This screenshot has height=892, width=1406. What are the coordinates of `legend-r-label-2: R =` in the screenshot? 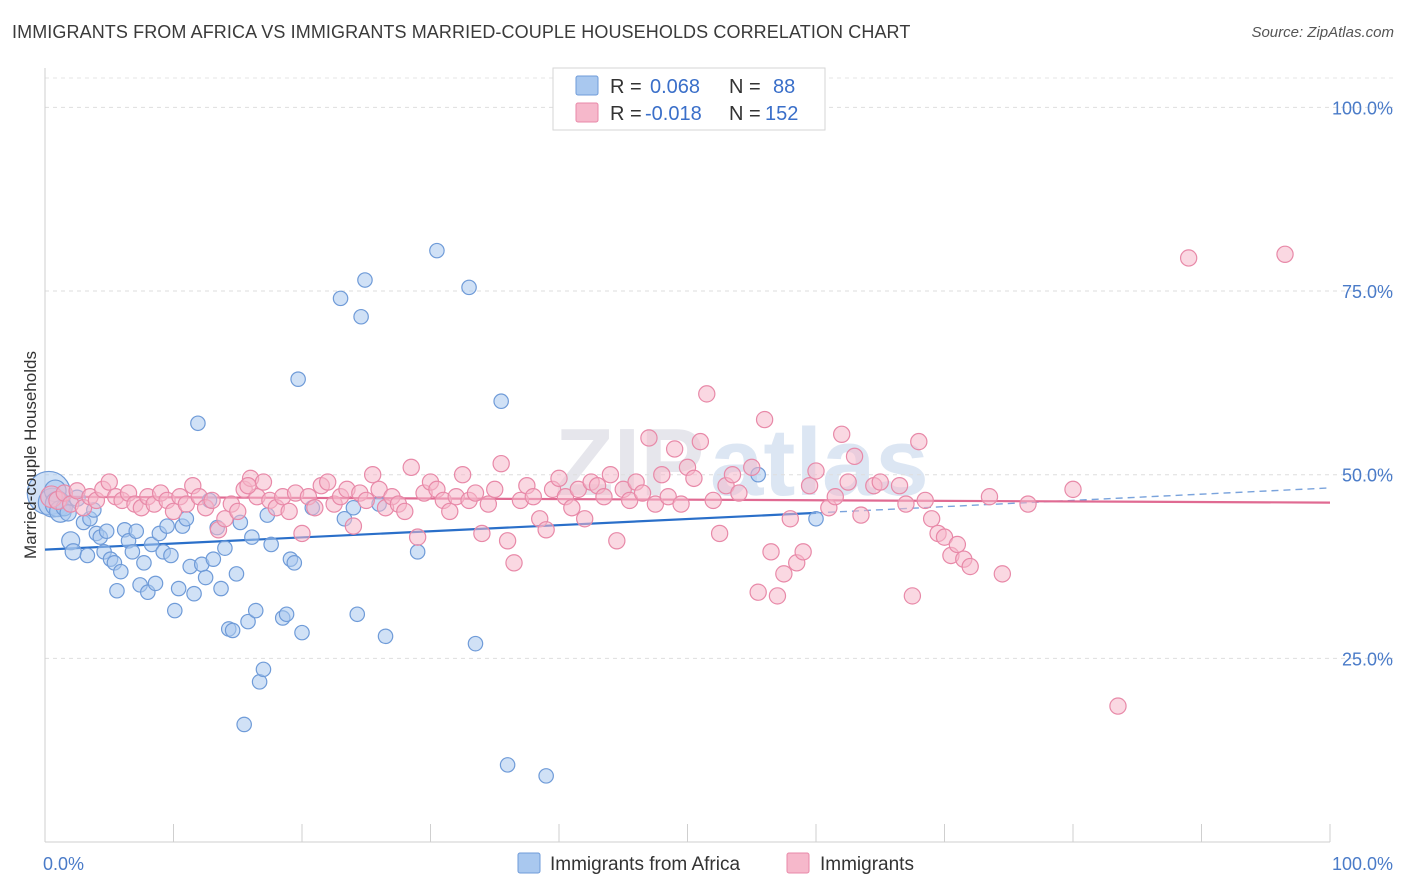 It's located at (626, 114).